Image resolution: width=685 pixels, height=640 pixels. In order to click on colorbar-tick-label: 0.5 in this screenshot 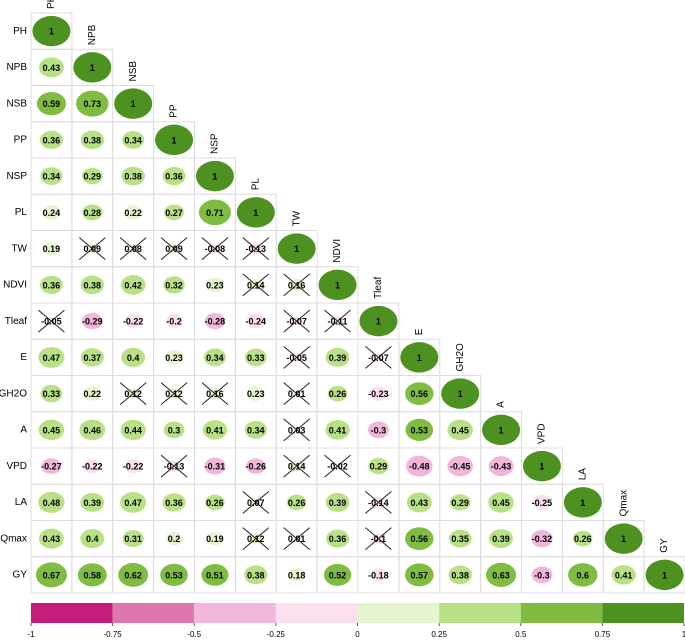, I will do `click(521, 634)`.